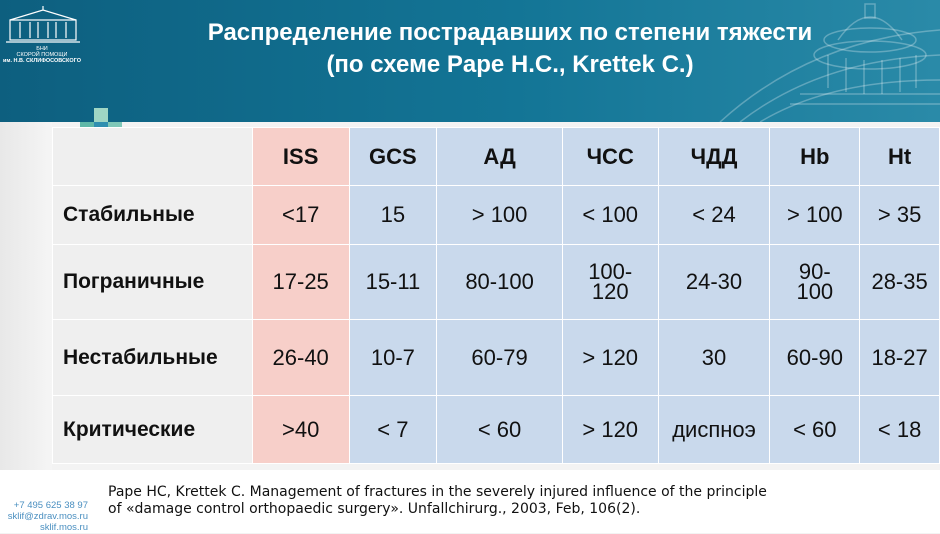 This screenshot has height=534, width=940. What do you see at coordinates (42, 61) in the screenshot?
I see `logo-line-3: им. Н.В. СКЛИФОСОВСКОГО` at bounding box center [42, 61].